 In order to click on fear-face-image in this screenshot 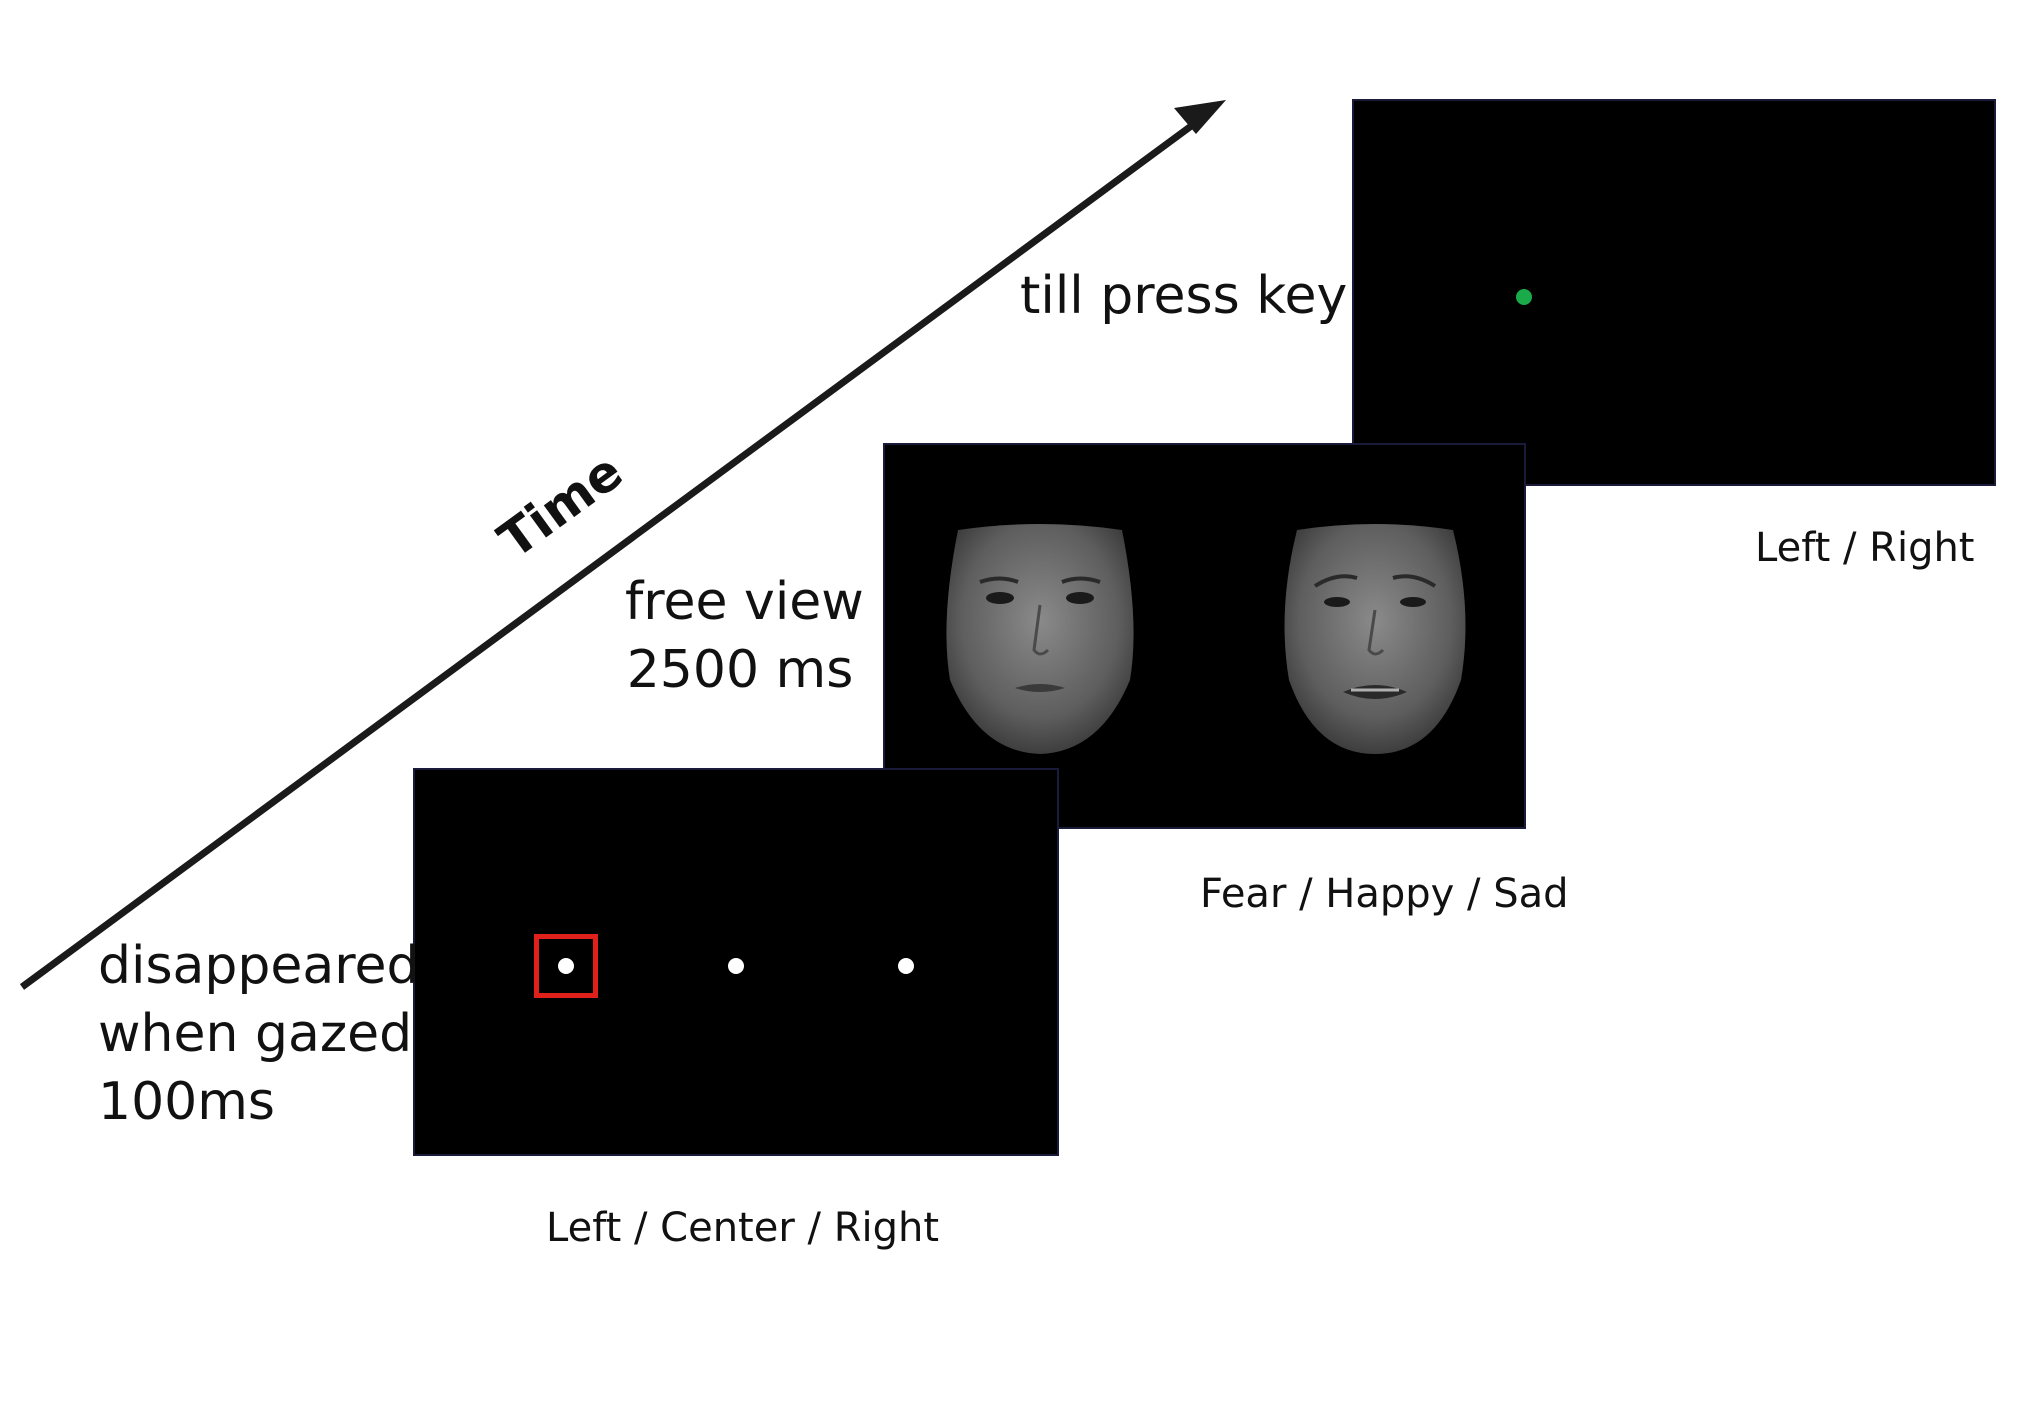, I will do `click(1375, 639)`.